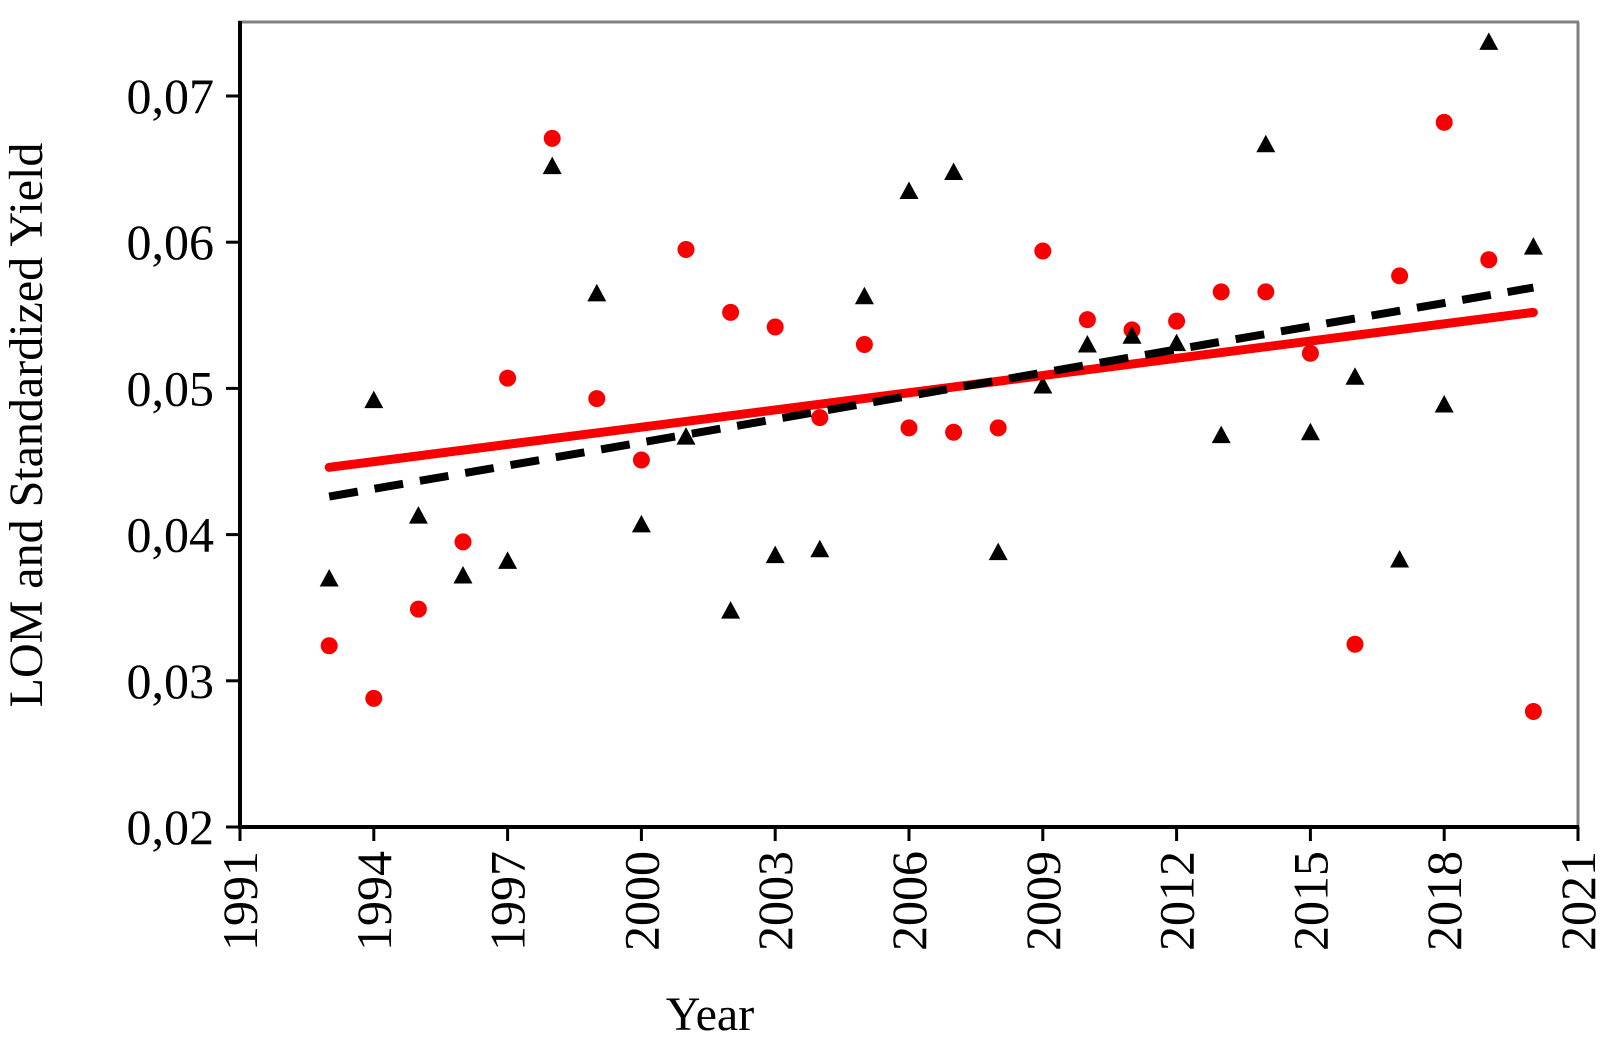  What do you see at coordinates (171, 242) in the screenshot?
I see `y-tick-label: 0,06` at bounding box center [171, 242].